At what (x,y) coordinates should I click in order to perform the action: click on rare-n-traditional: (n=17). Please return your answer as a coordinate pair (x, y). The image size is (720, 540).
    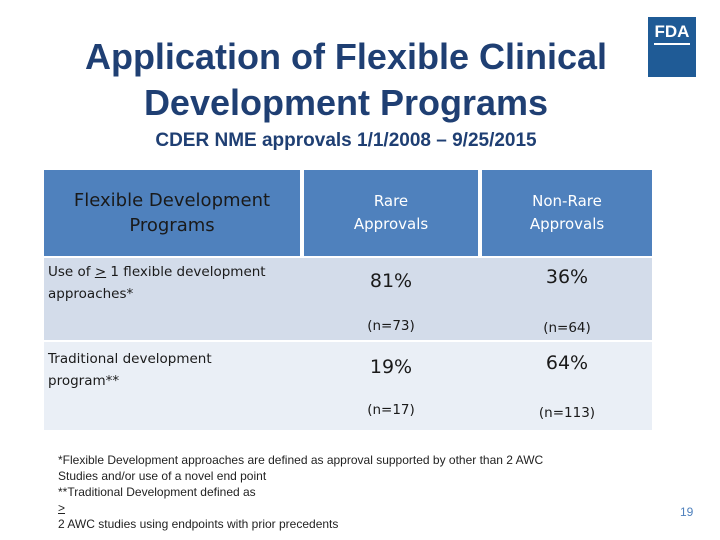
    Looking at the image, I should click on (391, 410).